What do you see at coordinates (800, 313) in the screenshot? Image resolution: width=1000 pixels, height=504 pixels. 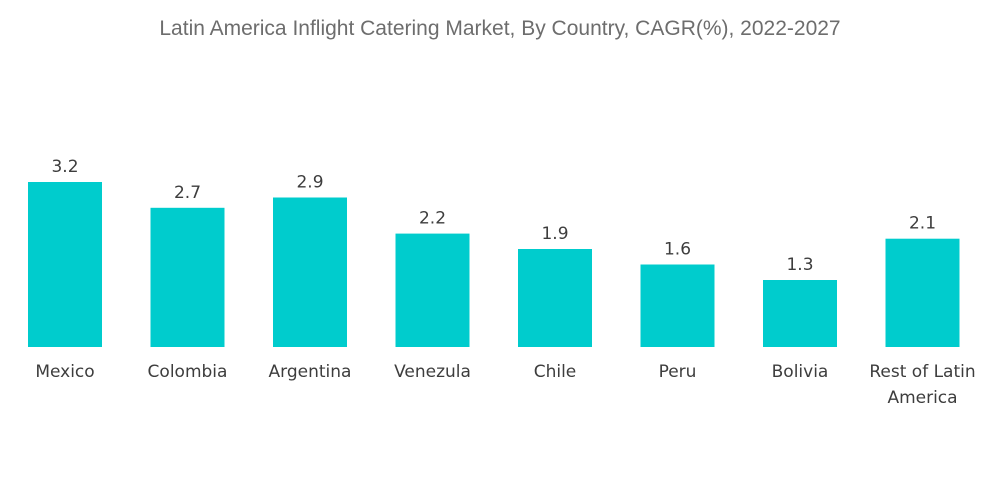 I see `bar-bolivia` at bounding box center [800, 313].